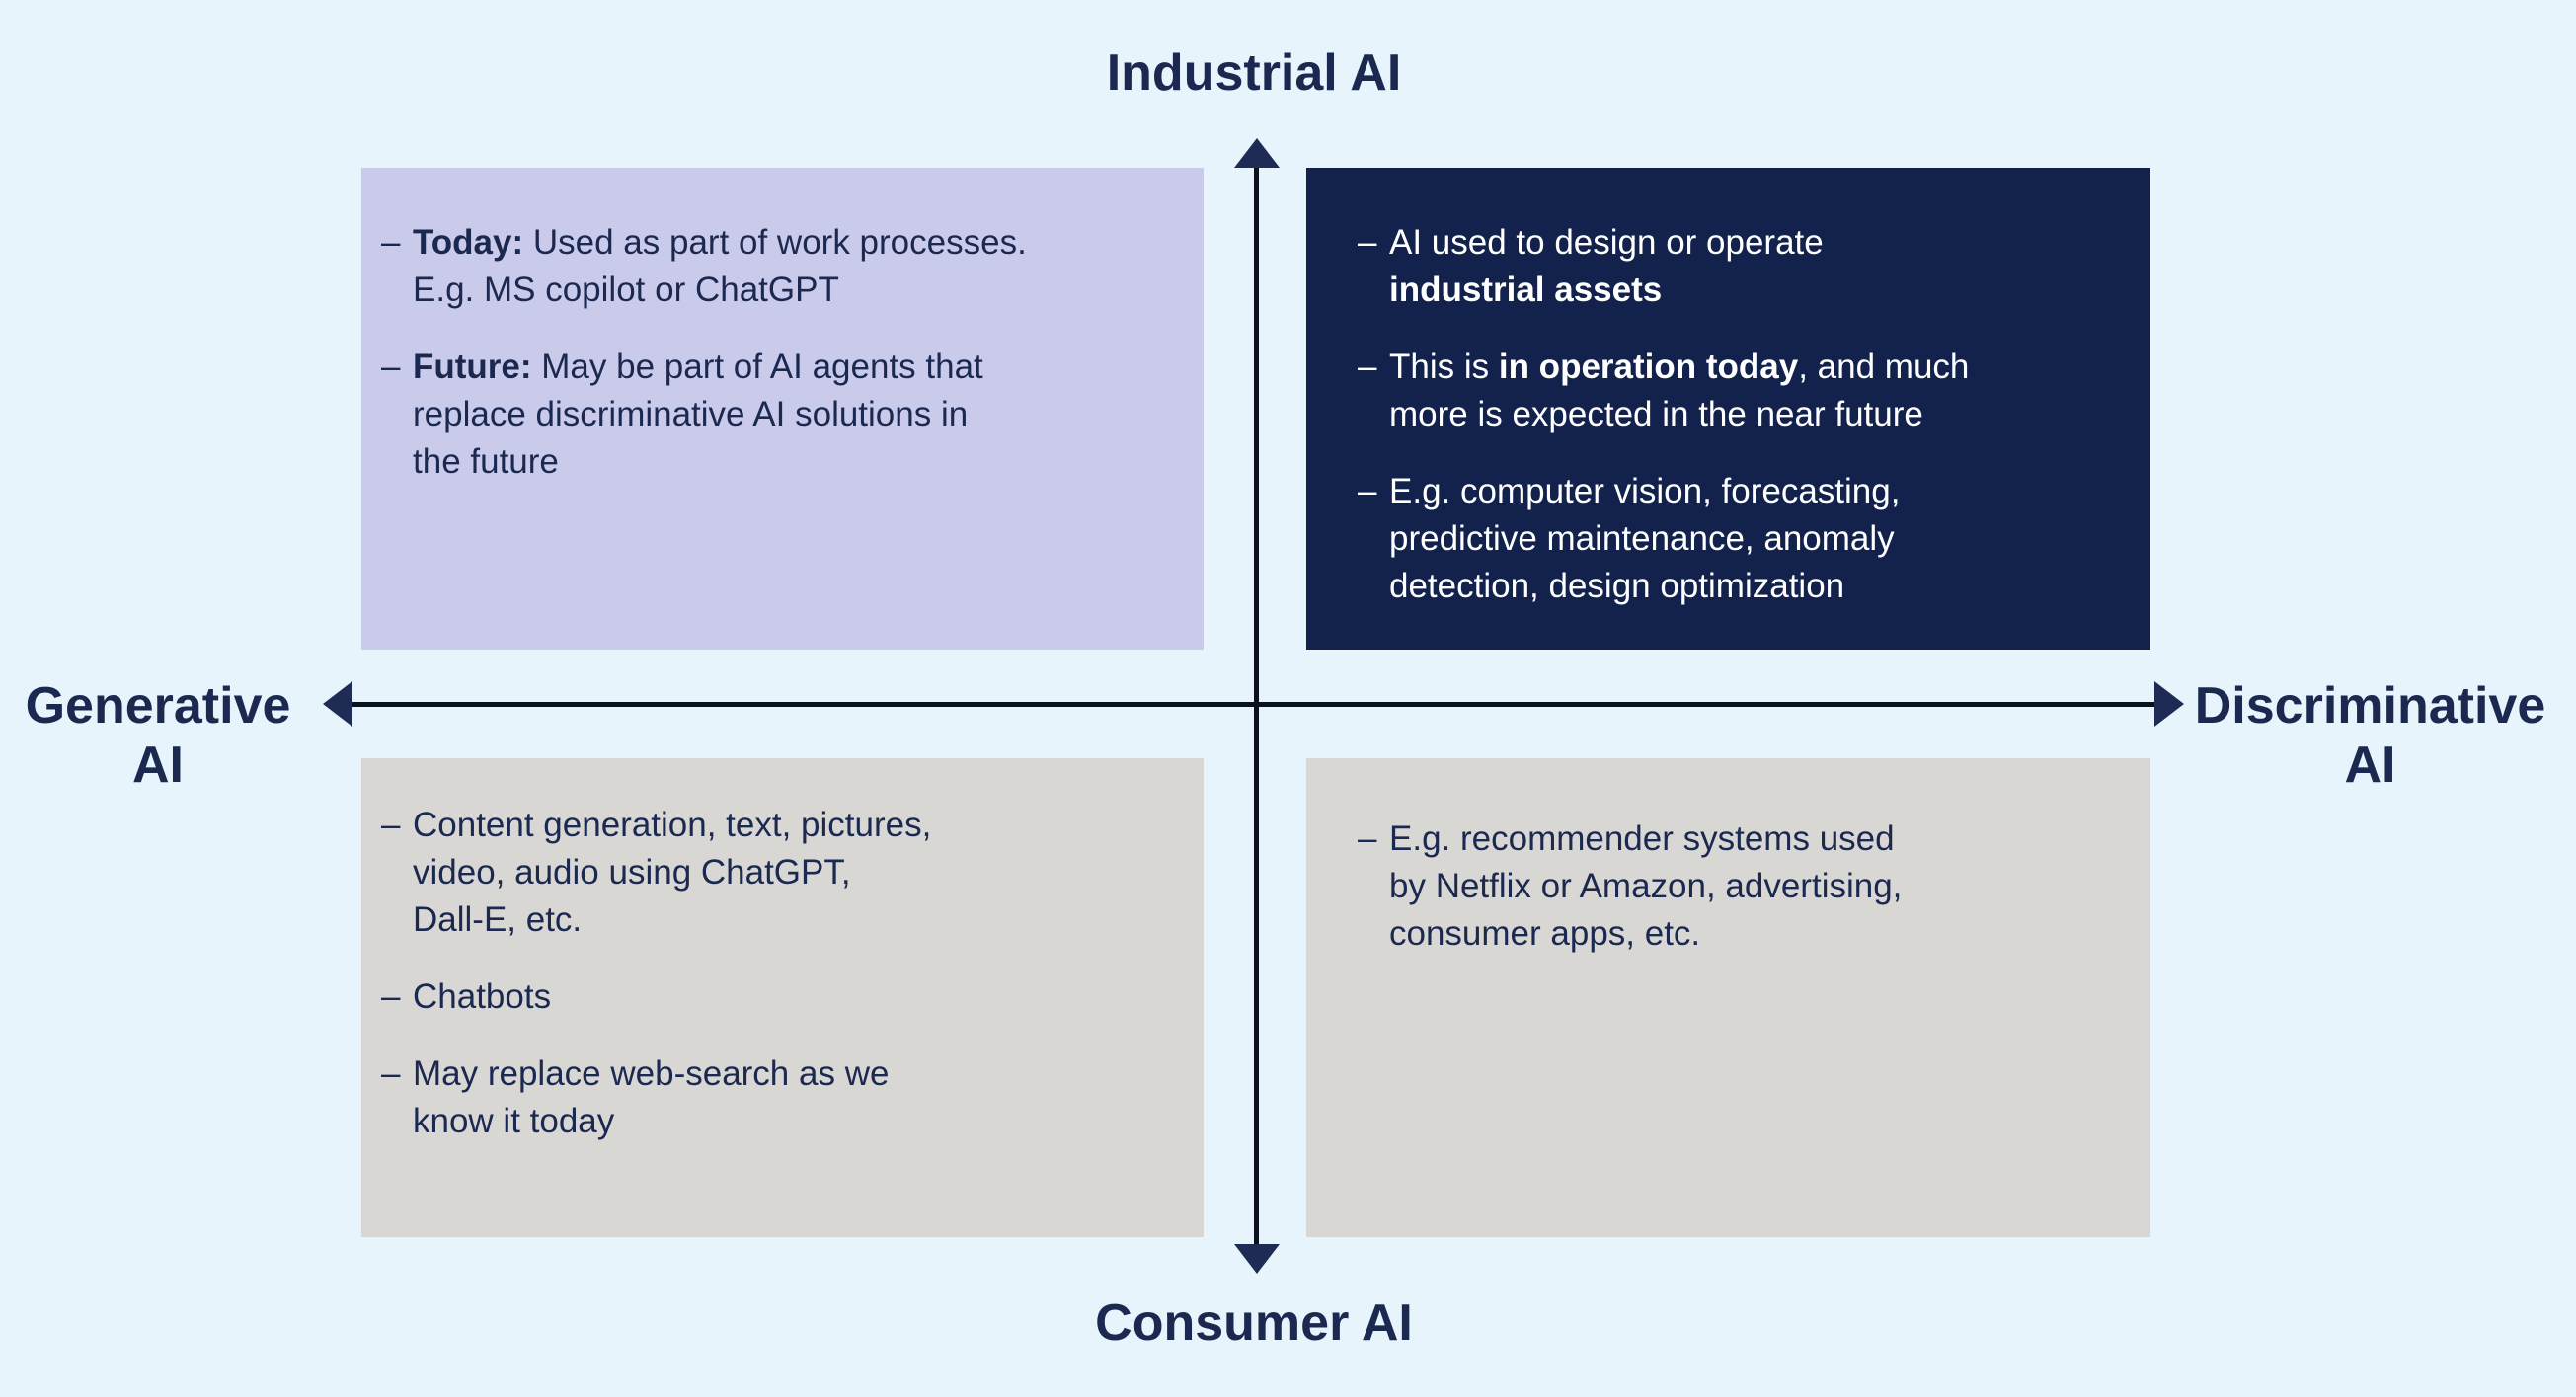 Image resolution: width=2576 pixels, height=1397 pixels. I want to click on axis-label-discriminative-ai: Discriminative AI, so click(2370, 735).